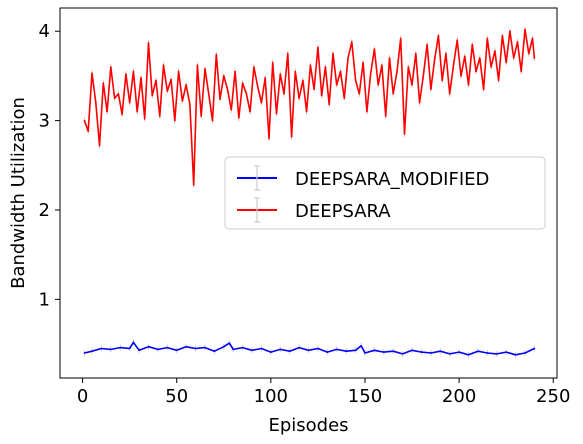 Image resolution: width=583 pixels, height=444 pixels. What do you see at coordinates (308, 425) in the screenshot?
I see `x-axis-title: Episodes` at bounding box center [308, 425].